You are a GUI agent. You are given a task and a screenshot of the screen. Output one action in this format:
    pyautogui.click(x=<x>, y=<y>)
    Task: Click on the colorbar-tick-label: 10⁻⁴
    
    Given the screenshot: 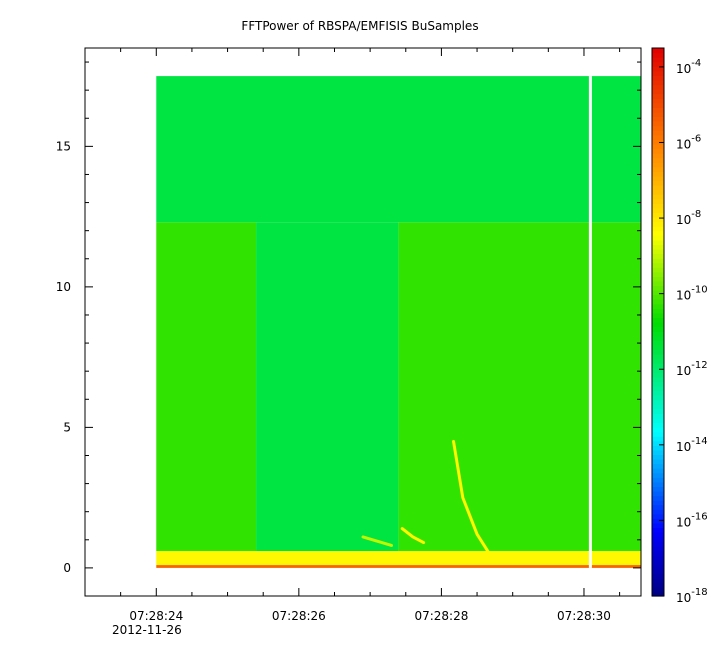 What is the action you would take?
    pyautogui.click(x=688, y=67)
    